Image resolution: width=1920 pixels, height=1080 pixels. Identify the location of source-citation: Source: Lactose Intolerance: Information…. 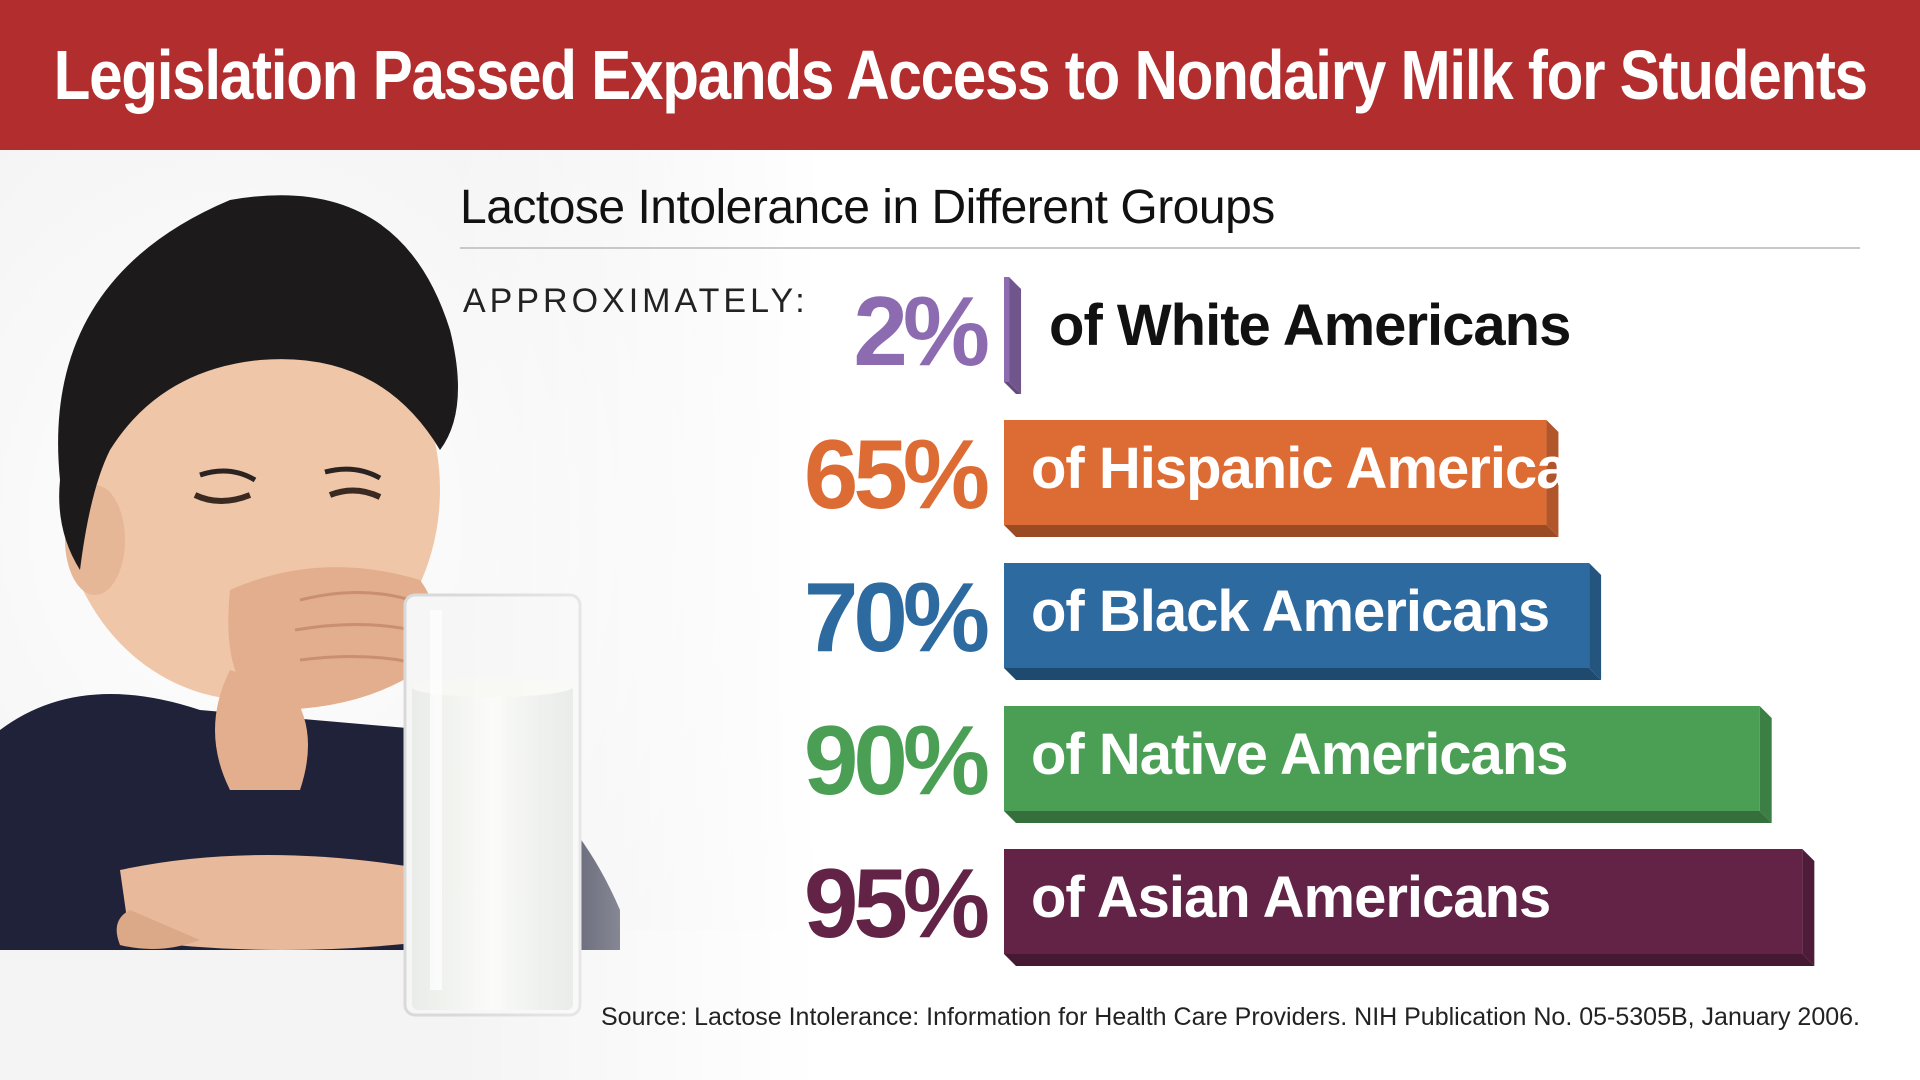
(1230, 1017).